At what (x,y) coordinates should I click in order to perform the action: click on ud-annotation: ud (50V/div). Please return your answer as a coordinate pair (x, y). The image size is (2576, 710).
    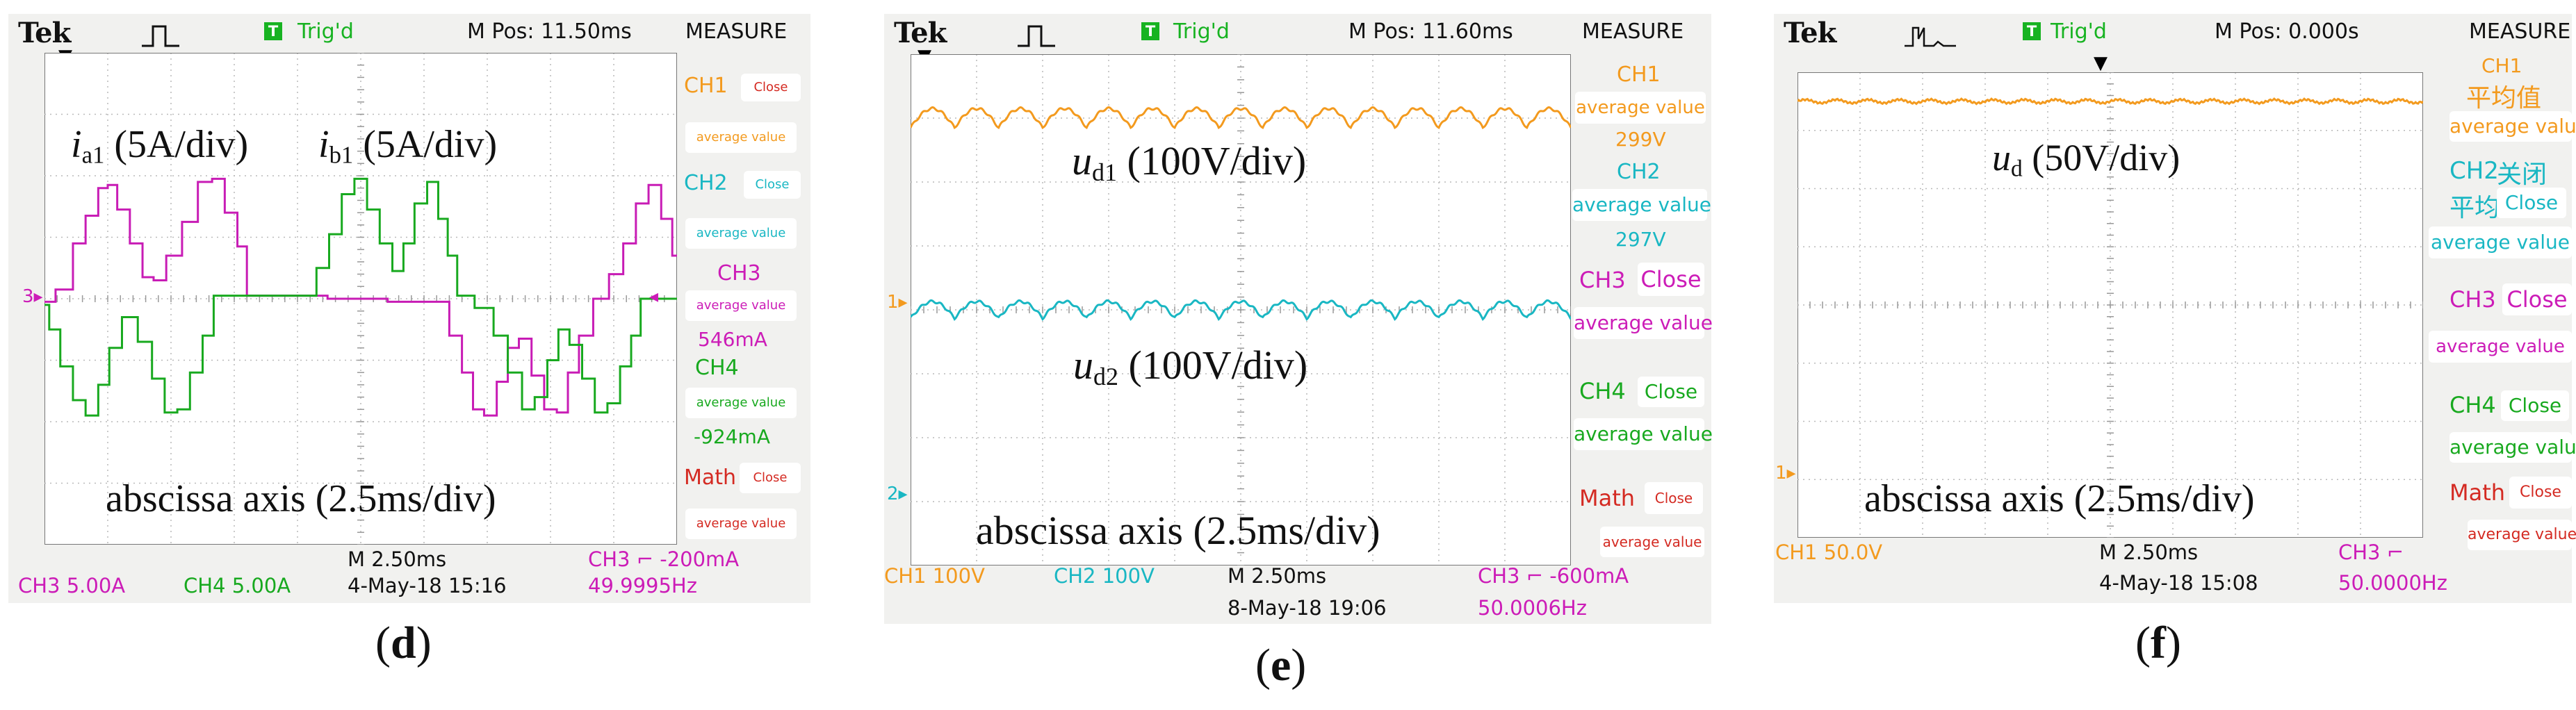
    Looking at the image, I should click on (2086, 159).